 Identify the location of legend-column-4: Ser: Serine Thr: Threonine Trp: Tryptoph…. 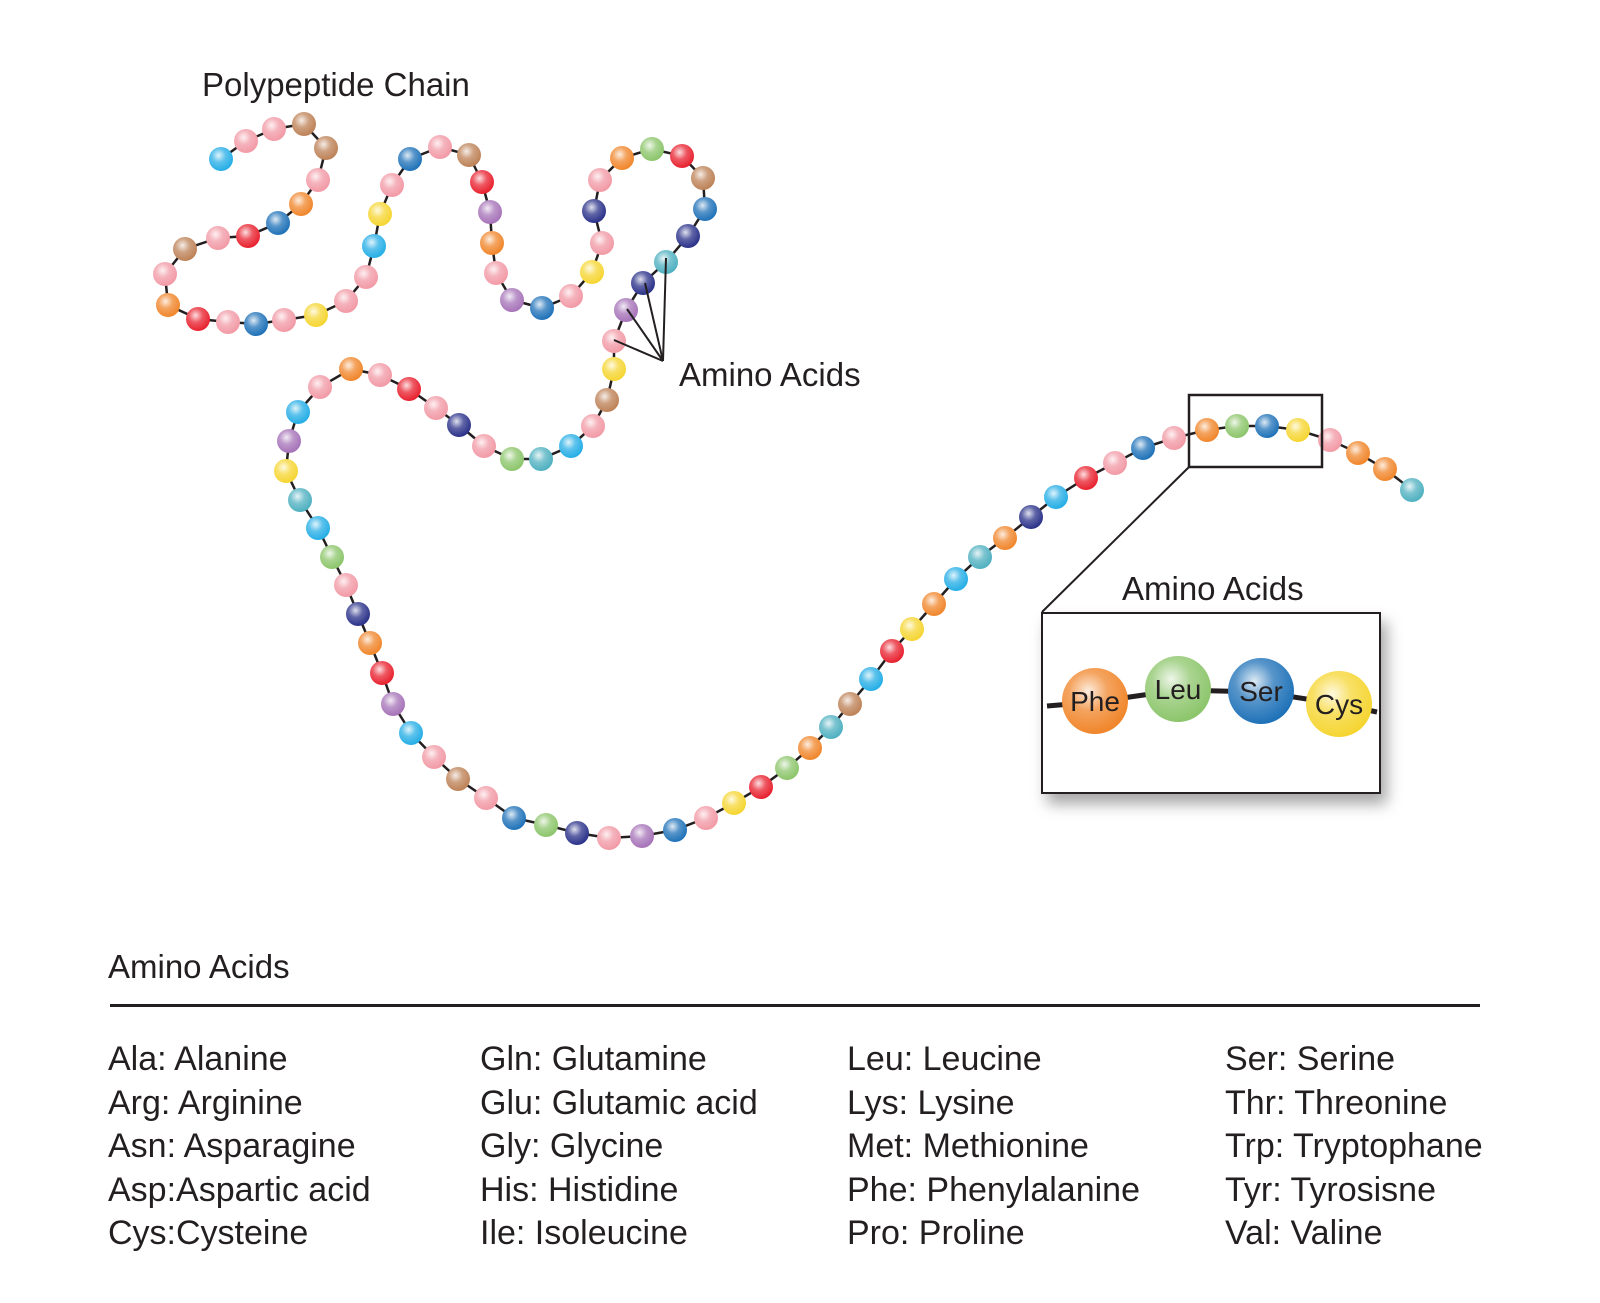
(1354, 1147).